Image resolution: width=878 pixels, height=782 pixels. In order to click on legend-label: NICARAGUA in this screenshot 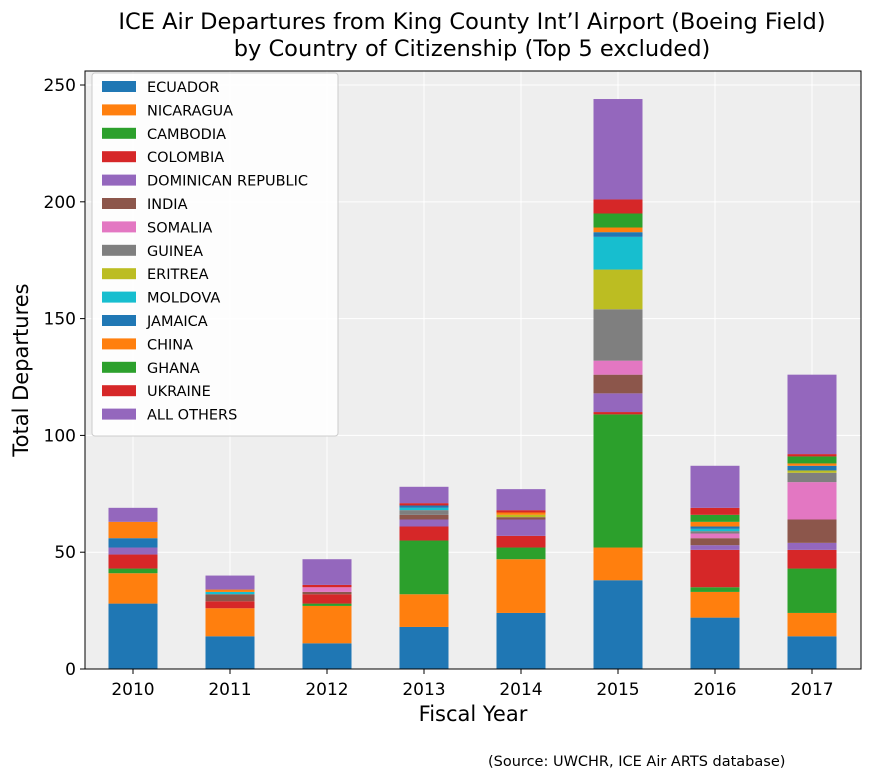, I will do `click(190, 111)`.